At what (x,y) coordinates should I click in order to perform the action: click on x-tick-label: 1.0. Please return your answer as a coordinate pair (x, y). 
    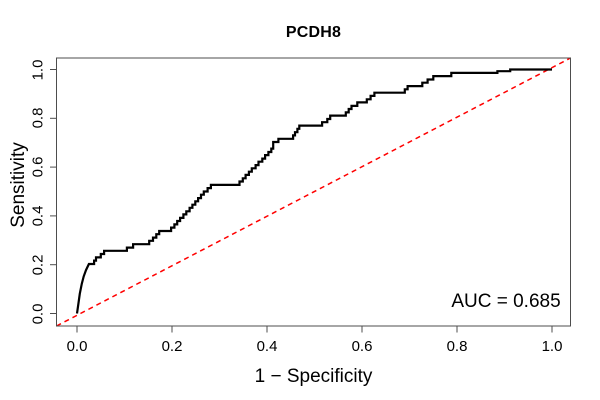
    Looking at the image, I should click on (552, 346).